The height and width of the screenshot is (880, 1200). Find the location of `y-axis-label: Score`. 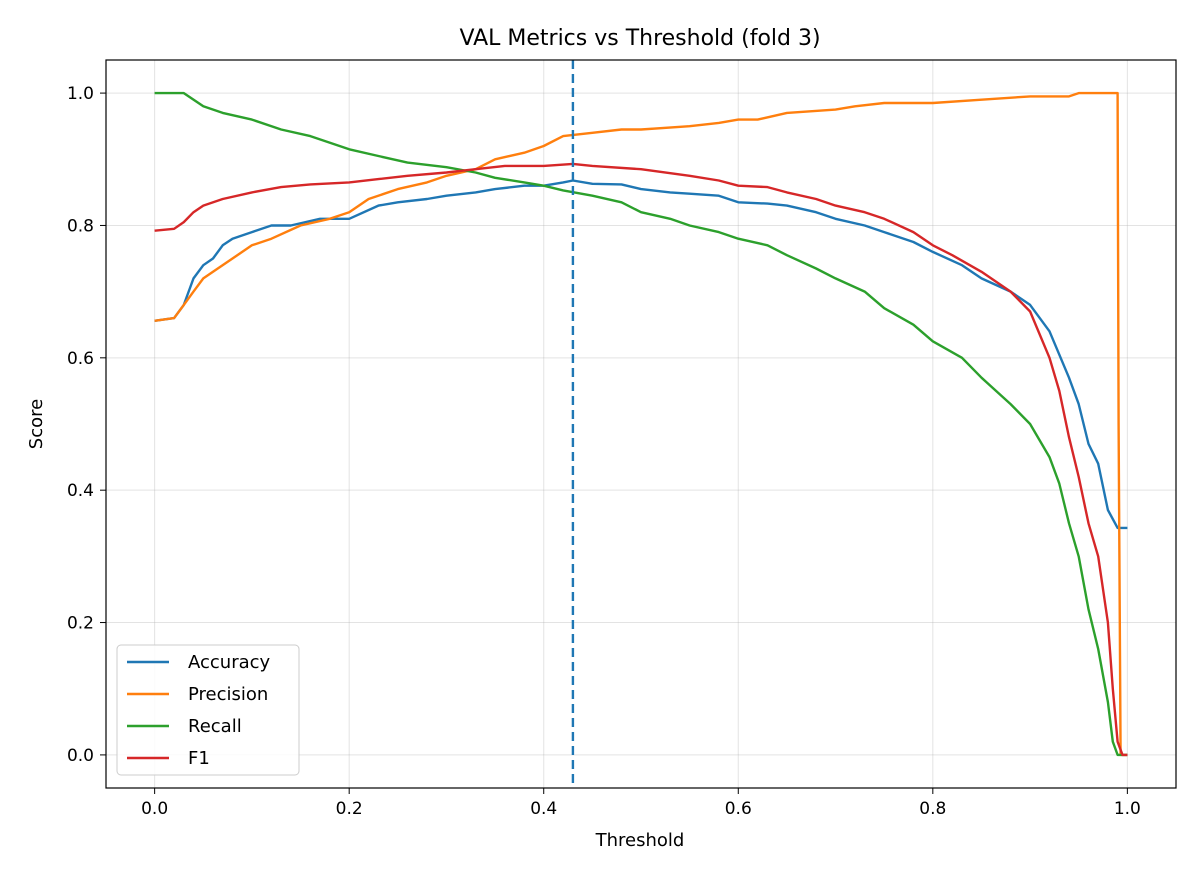

y-axis-label: Score is located at coordinates (36, 424).